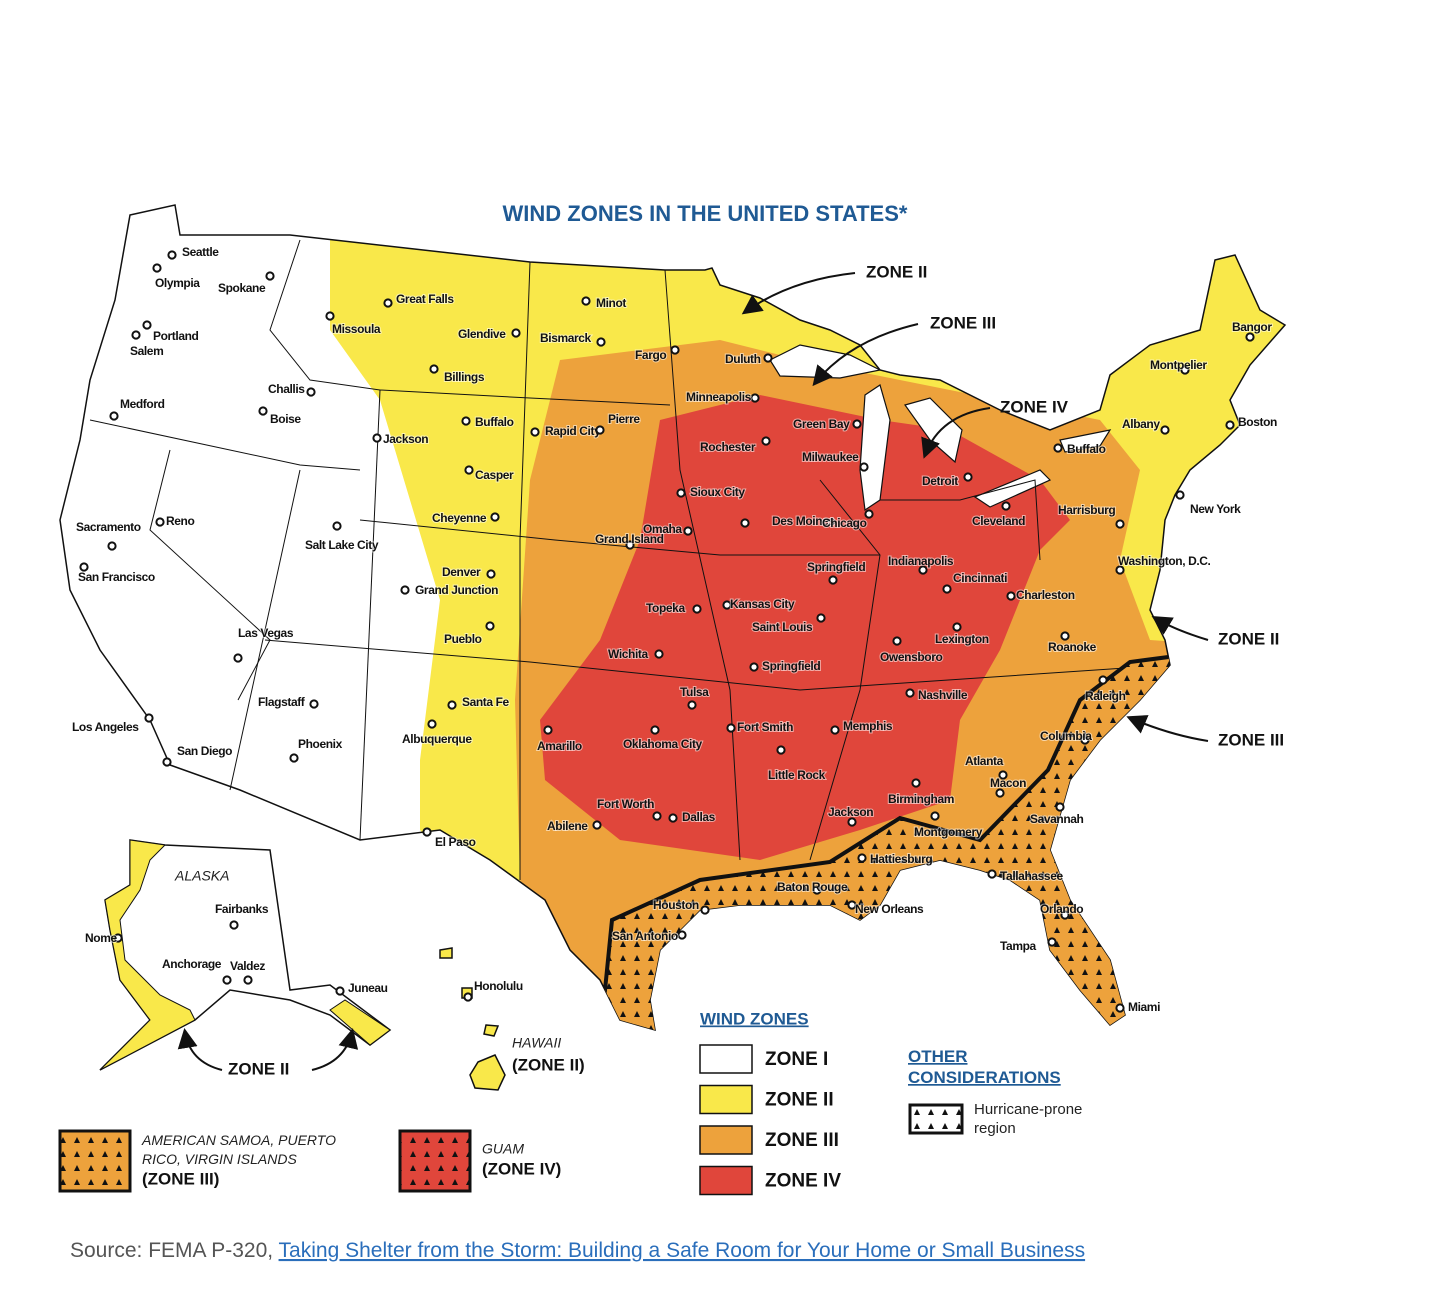 The width and height of the screenshot is (1453, 1296). Describe the element at coordinates (503, 1149) in the screenshot. I see `territory-name: GUAM` at that location.